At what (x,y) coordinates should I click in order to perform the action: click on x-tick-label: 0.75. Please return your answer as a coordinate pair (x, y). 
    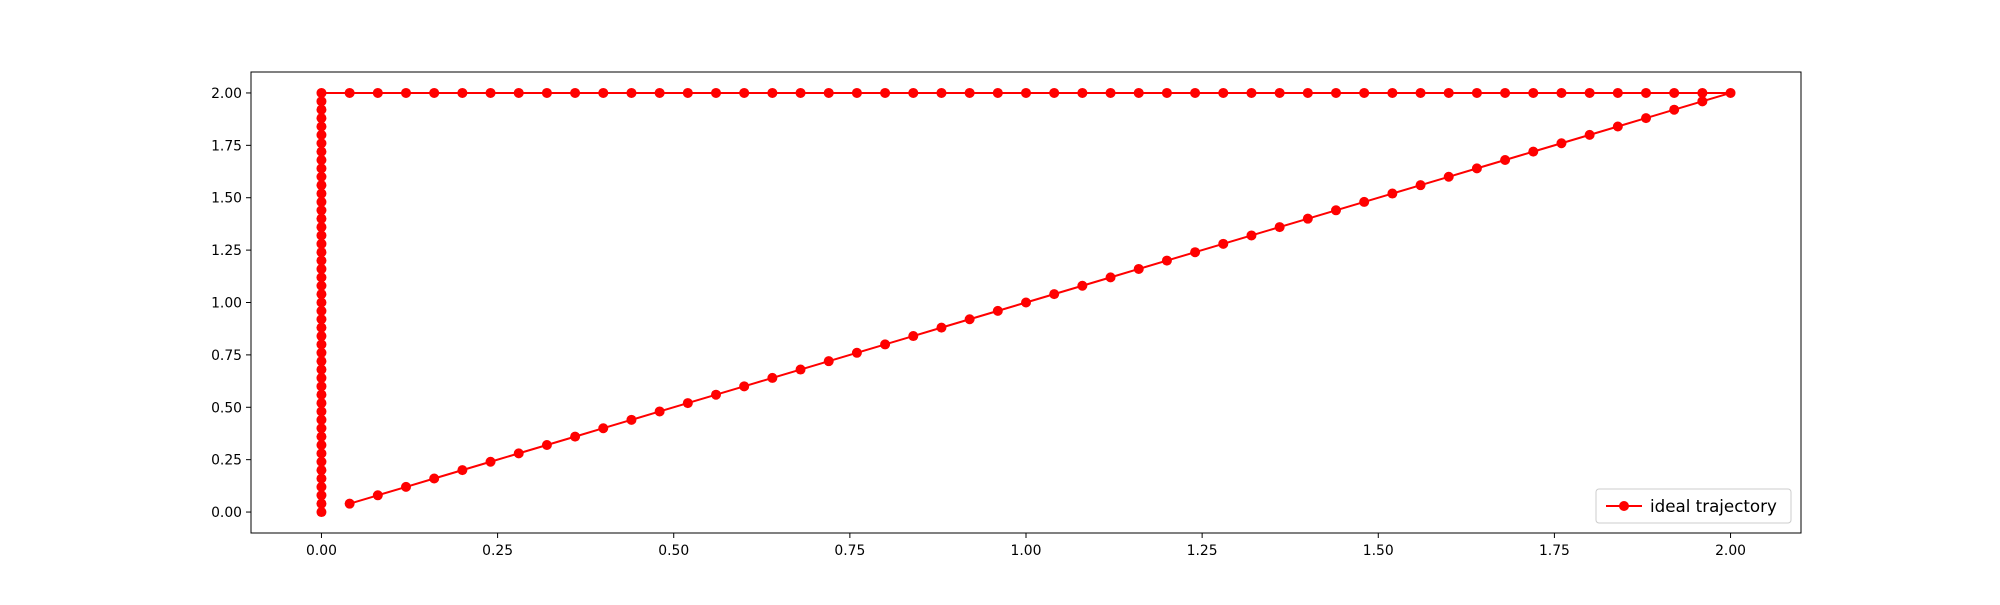
    Looking at the image, I should click on (849, 551).